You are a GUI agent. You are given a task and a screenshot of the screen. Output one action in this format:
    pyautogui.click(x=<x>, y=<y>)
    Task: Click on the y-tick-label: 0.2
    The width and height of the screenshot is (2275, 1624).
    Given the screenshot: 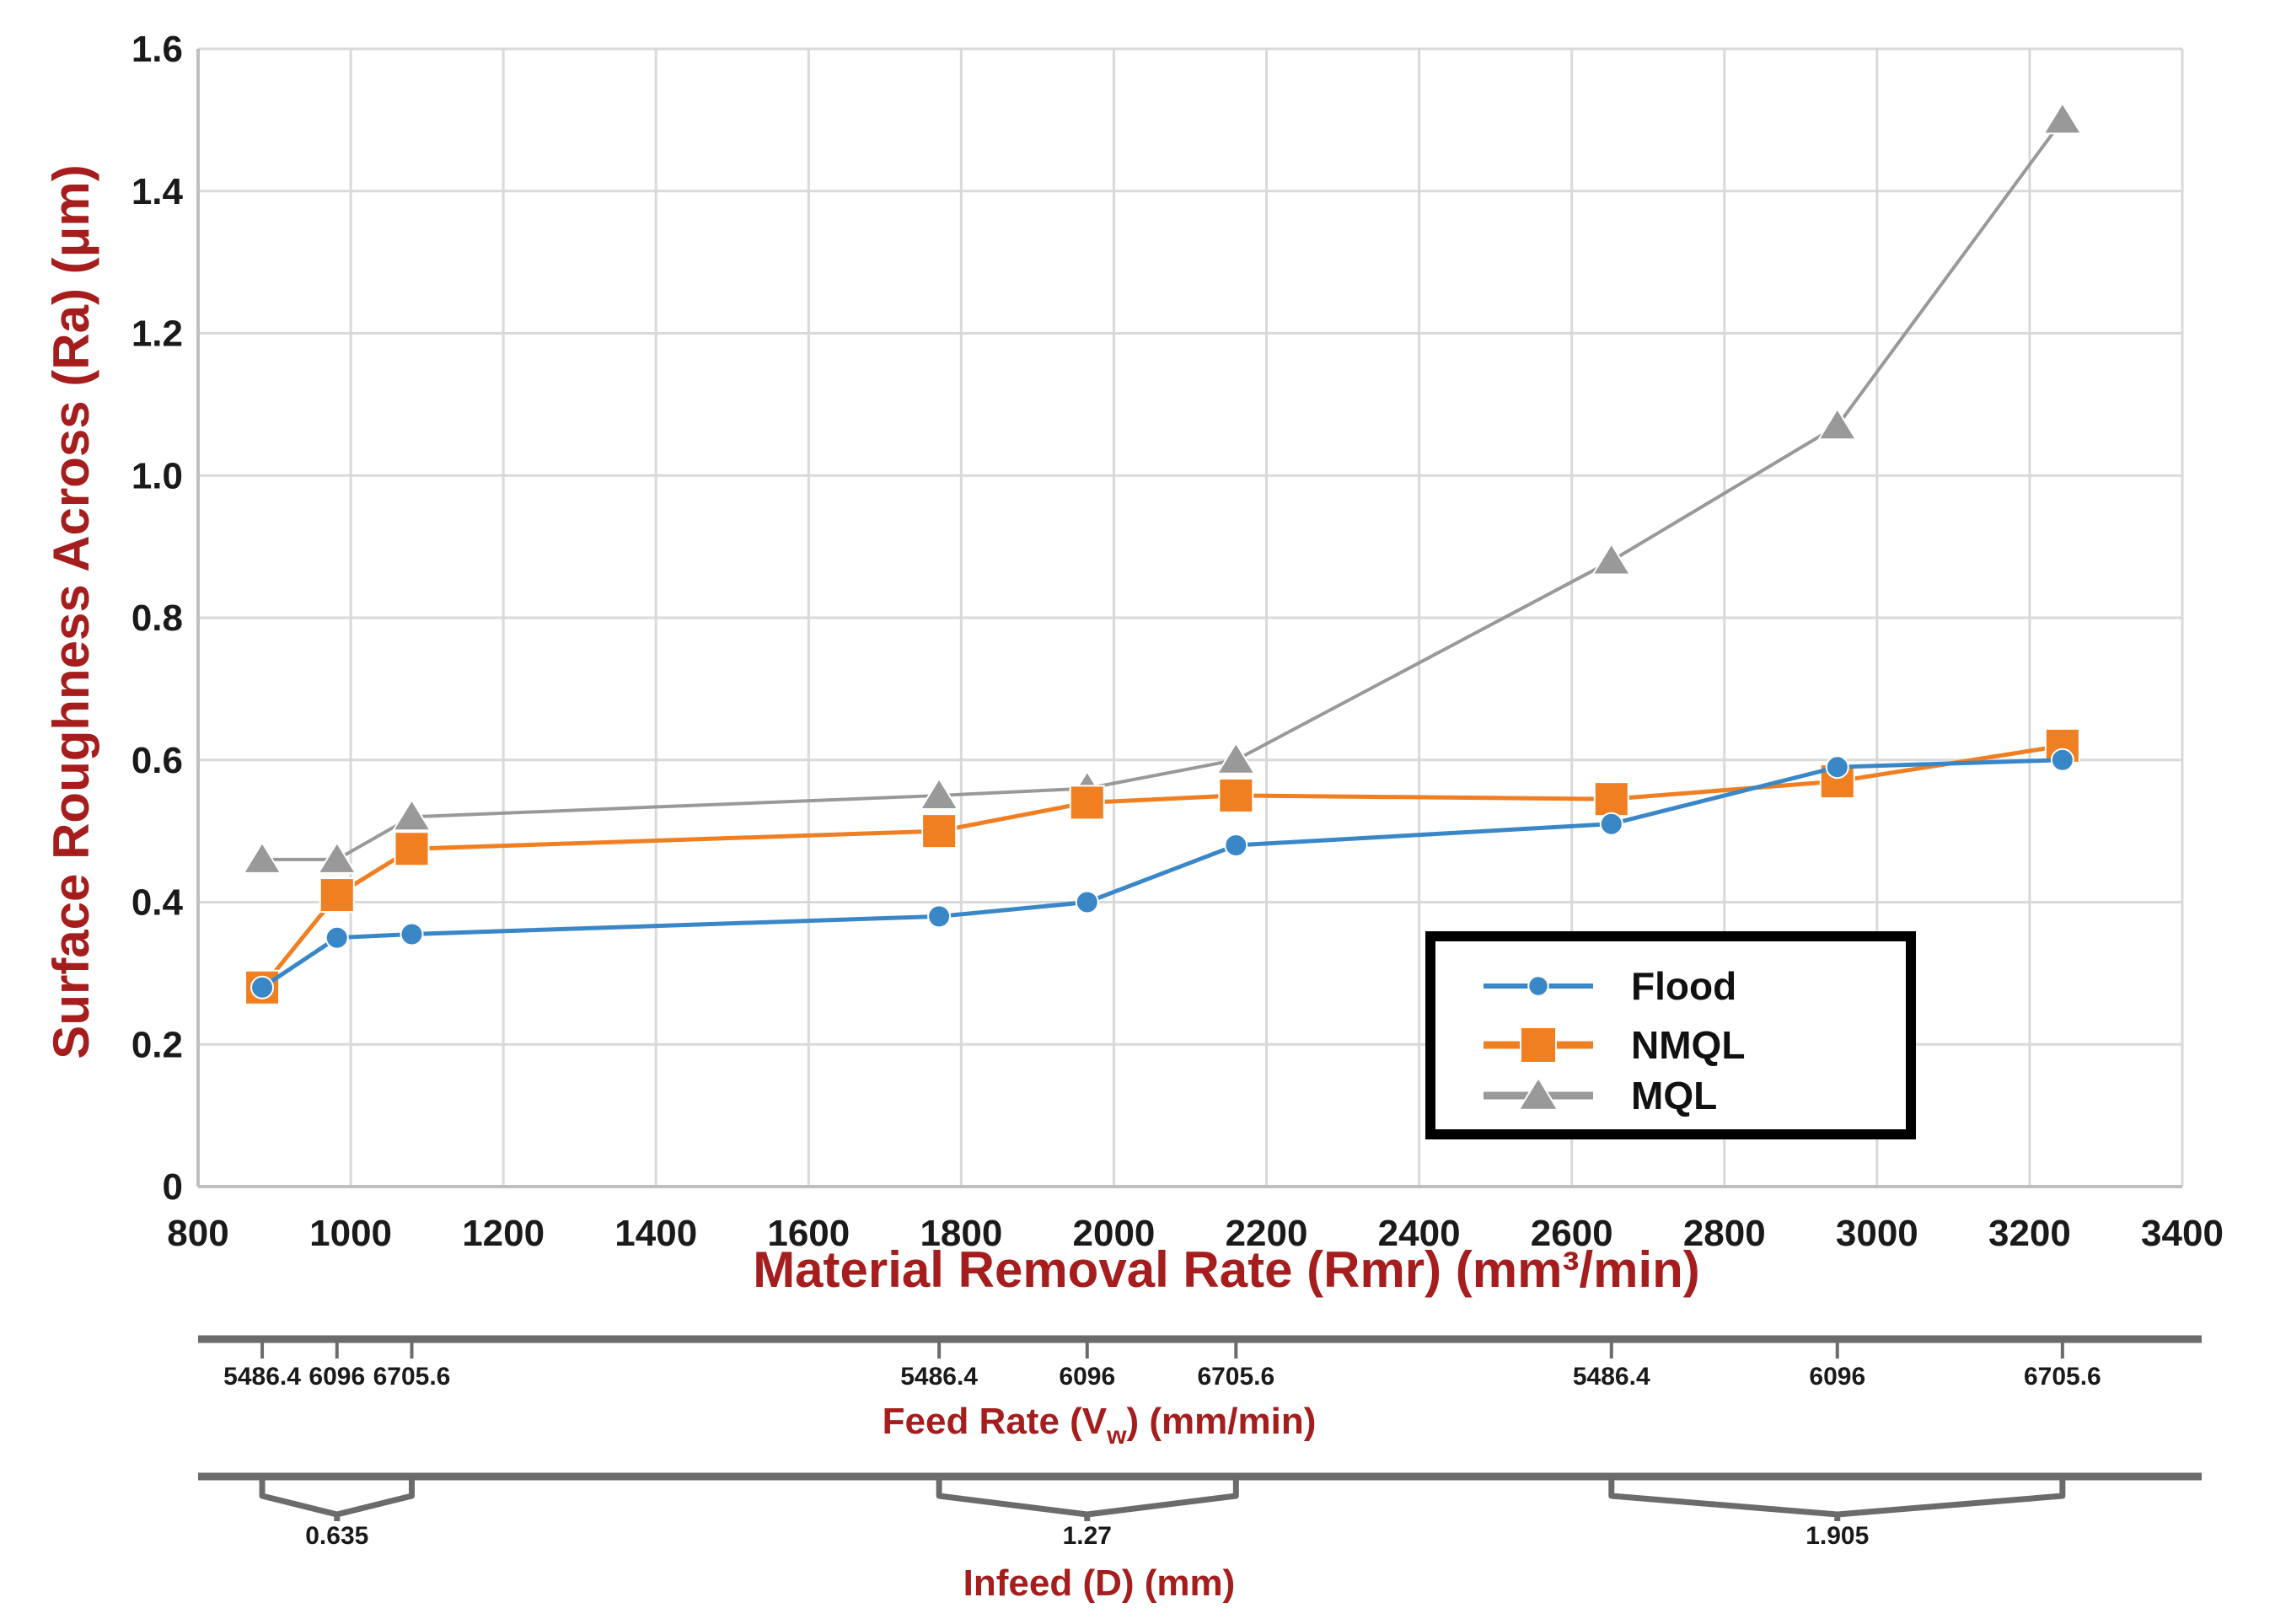 What is the action you would take?
    pyautogui.click(x=157, y=1044)
    